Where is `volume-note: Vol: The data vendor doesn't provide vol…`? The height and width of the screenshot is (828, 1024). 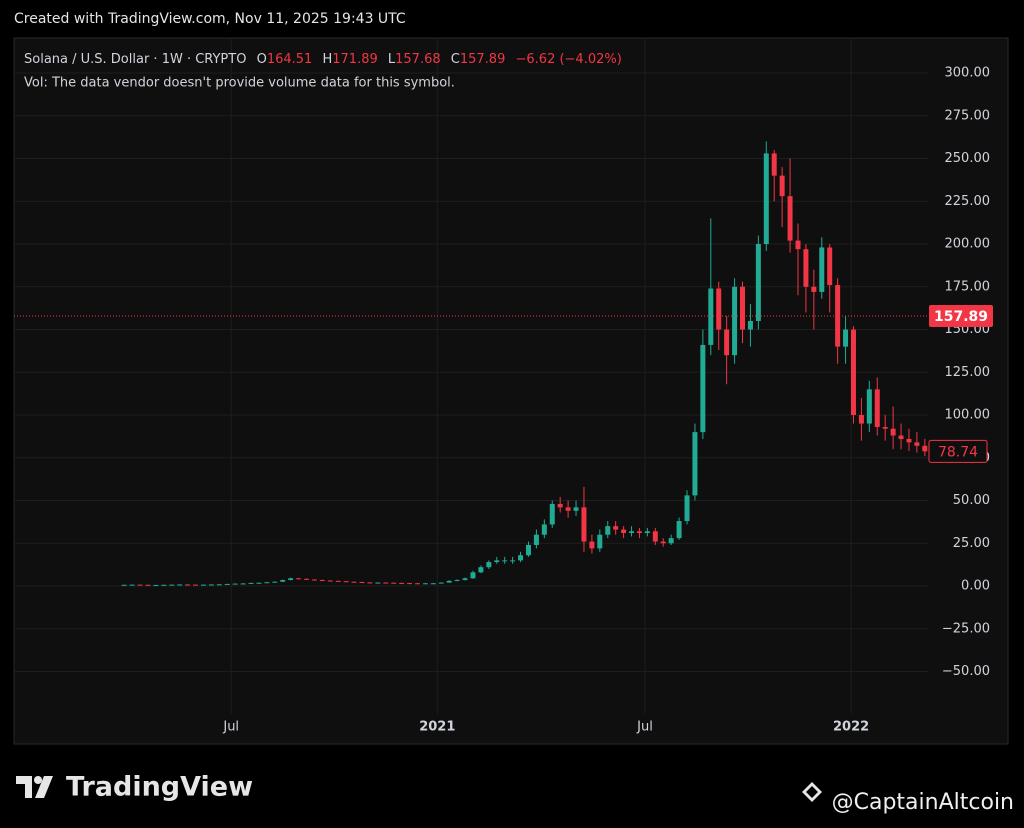 volume-note: Vol: The data vendor doesn't provide vol… is located at coordinates (239, 83).